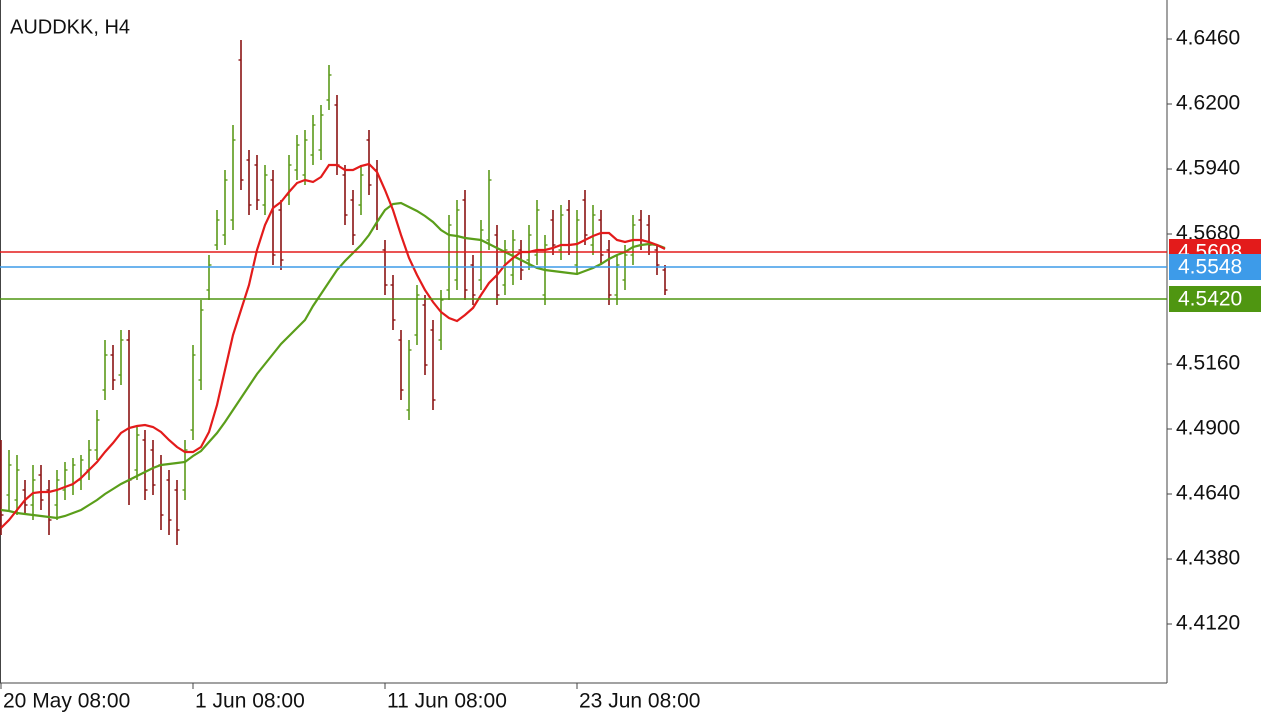  Describe the element at coordinates (1208, 38) in the screenshot. I see `y-tick-label: 4.6460` at that location.